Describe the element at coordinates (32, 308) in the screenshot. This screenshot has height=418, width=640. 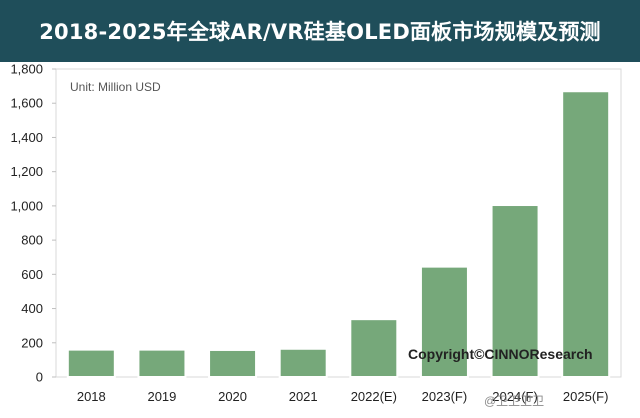
I see `y-tick-label: 400` at that location.